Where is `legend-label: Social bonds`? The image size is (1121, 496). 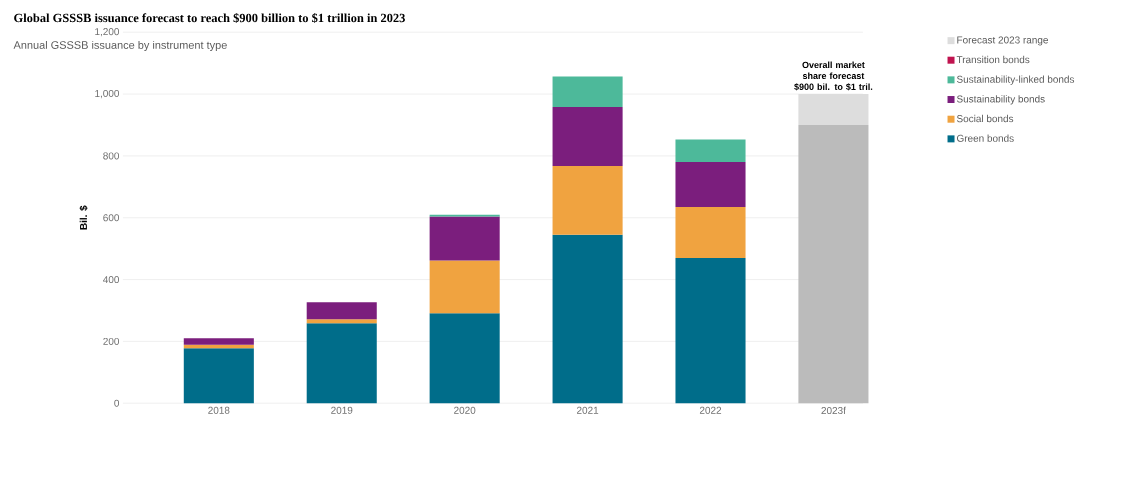 legend-label: Social bonds is located at coordinates (985, 118).